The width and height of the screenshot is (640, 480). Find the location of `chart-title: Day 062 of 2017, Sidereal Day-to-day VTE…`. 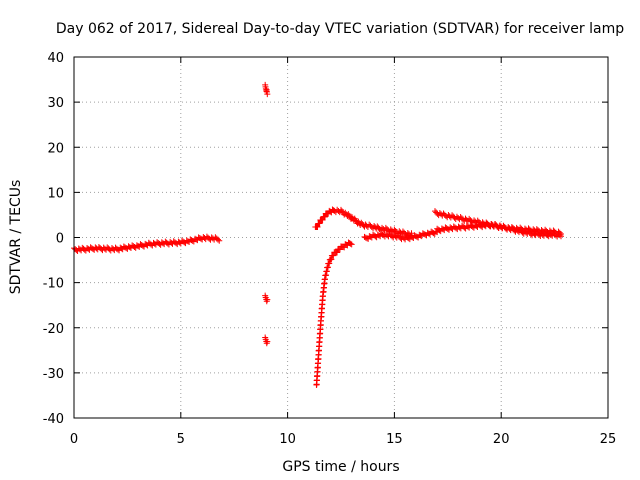

chart-title: Day 062 of 2017, Sidereal Day-to-day VTE… is located at coordinates (340, 29).